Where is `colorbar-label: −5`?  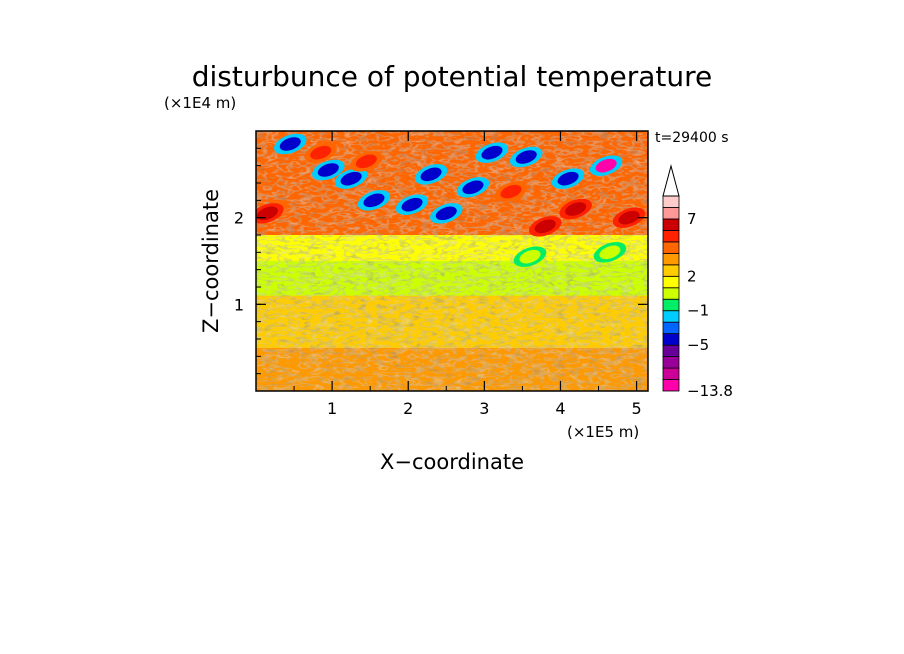 colorbar-label: −5 is located at coordinates (698, 345).